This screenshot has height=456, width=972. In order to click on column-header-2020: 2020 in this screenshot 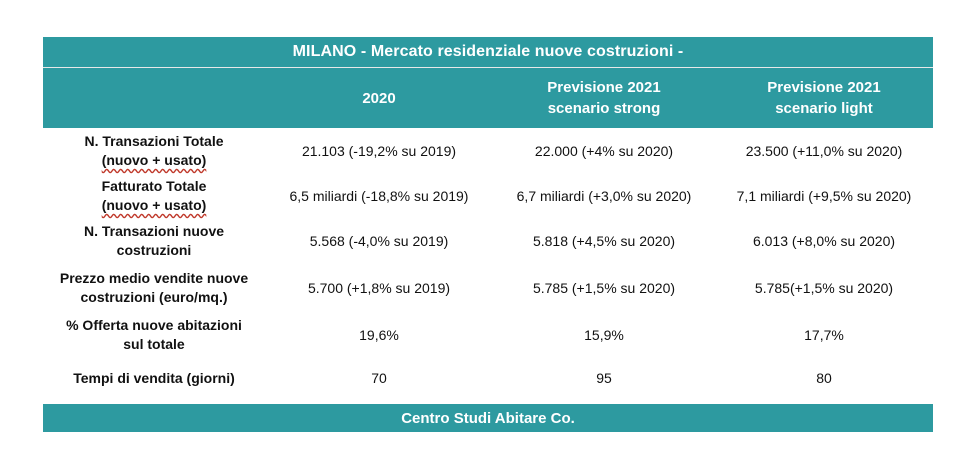, I will do `click(379, 98)`.